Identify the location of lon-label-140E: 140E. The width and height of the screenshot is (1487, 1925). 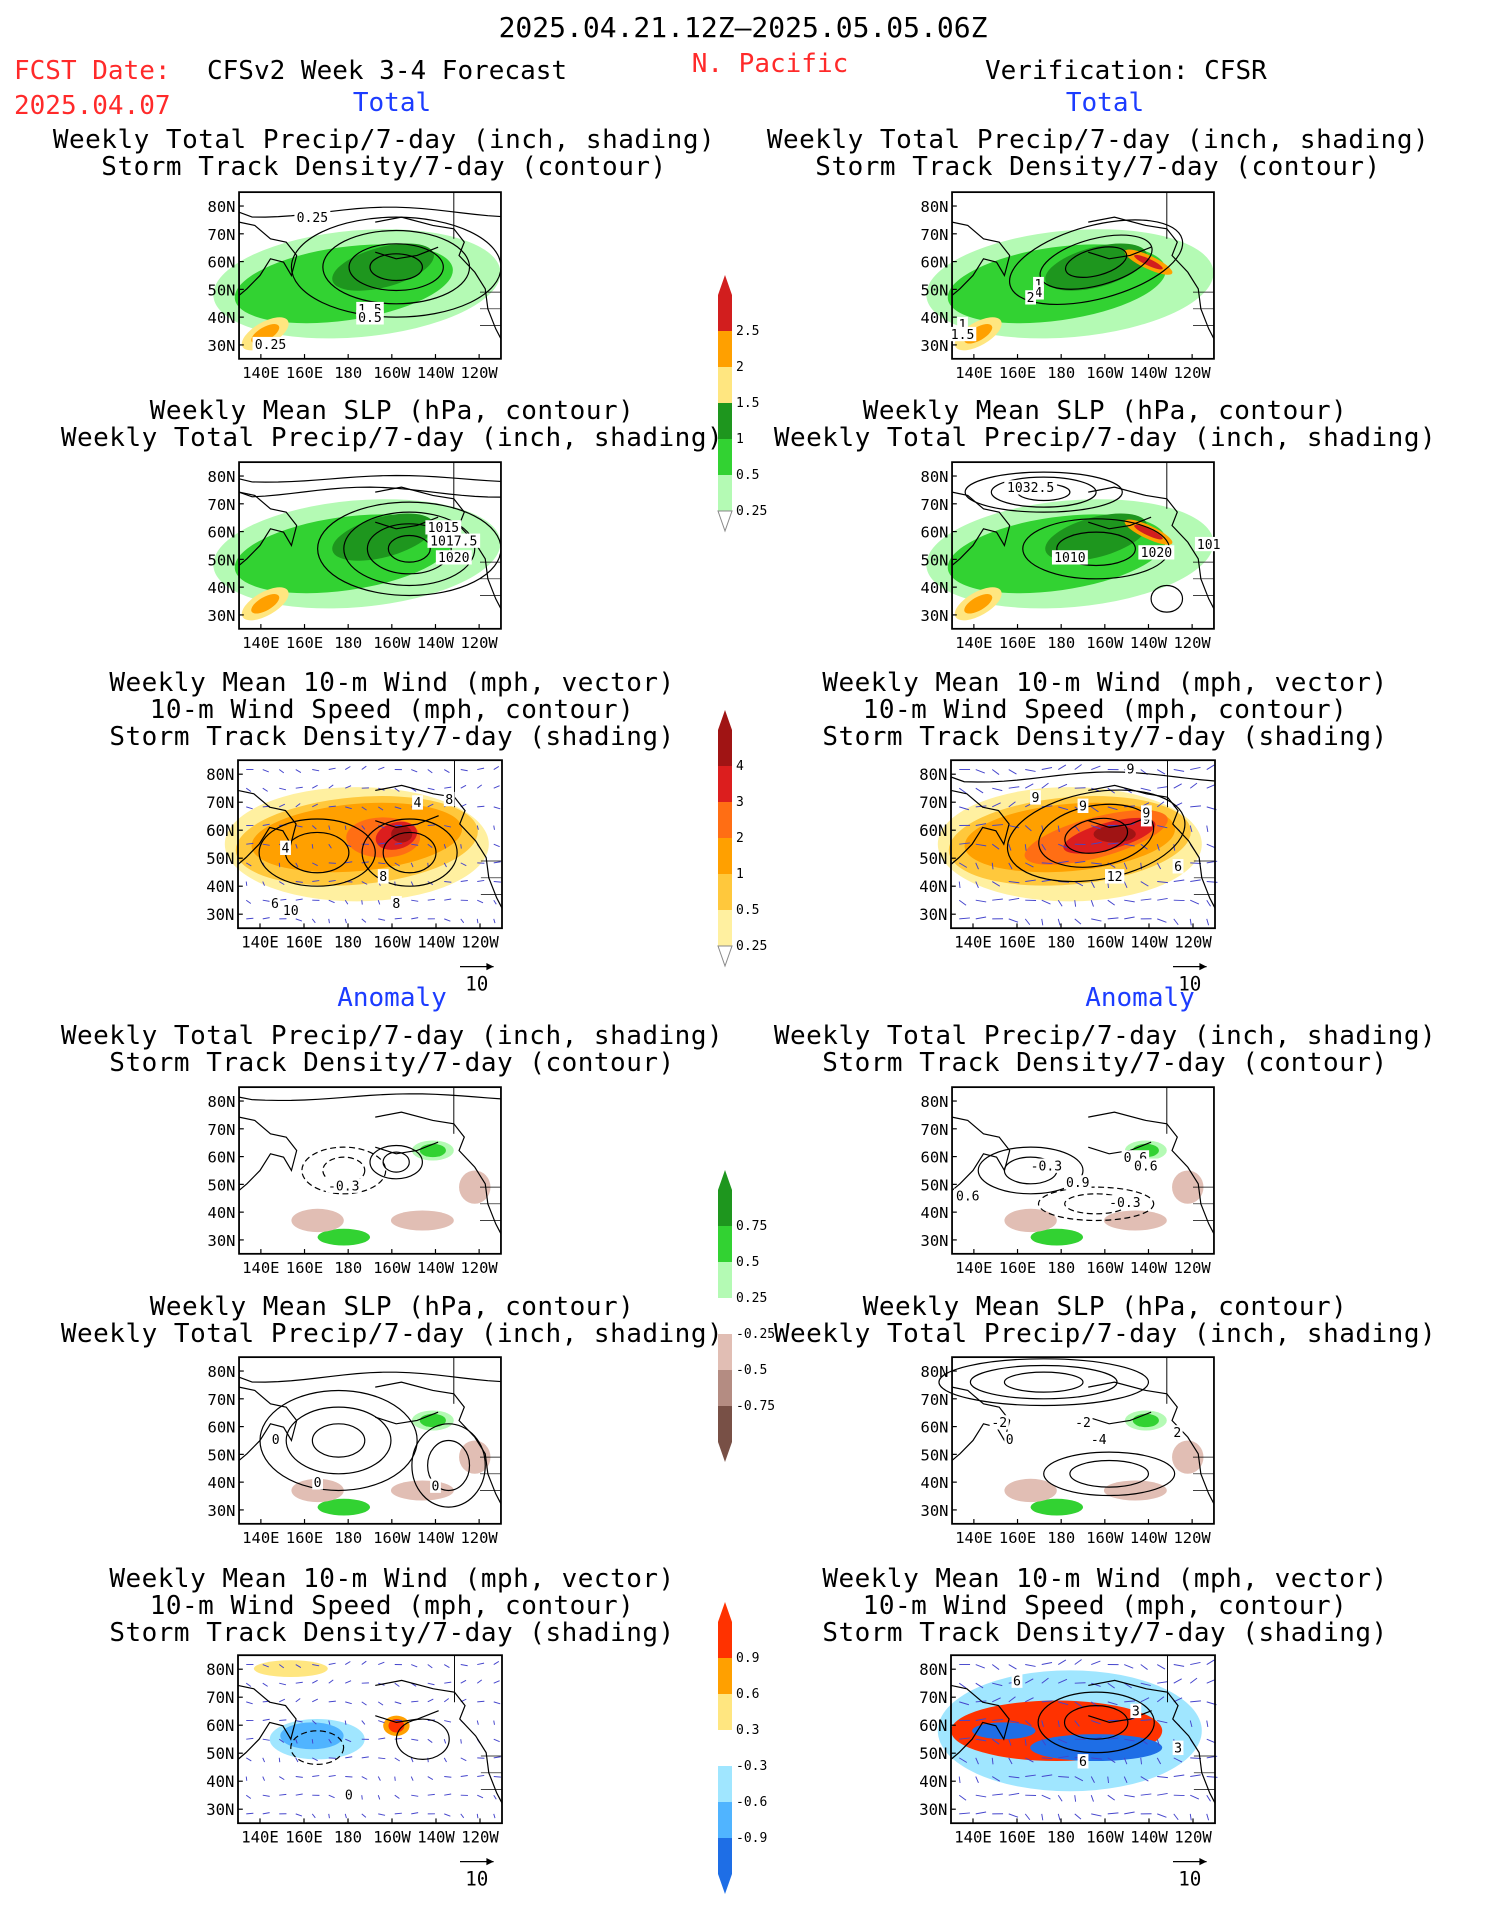
(260, 1837).